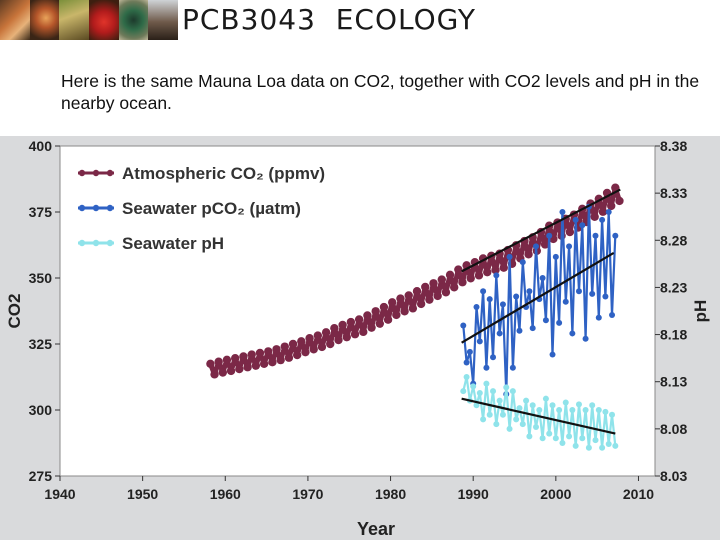 Image resolution: width=720 pixels, height=545 pixels. What do you see at coordinates (541, 230) in the screenshot?
I see `atmospheric-trend-line` at bounding box center [541, 230].